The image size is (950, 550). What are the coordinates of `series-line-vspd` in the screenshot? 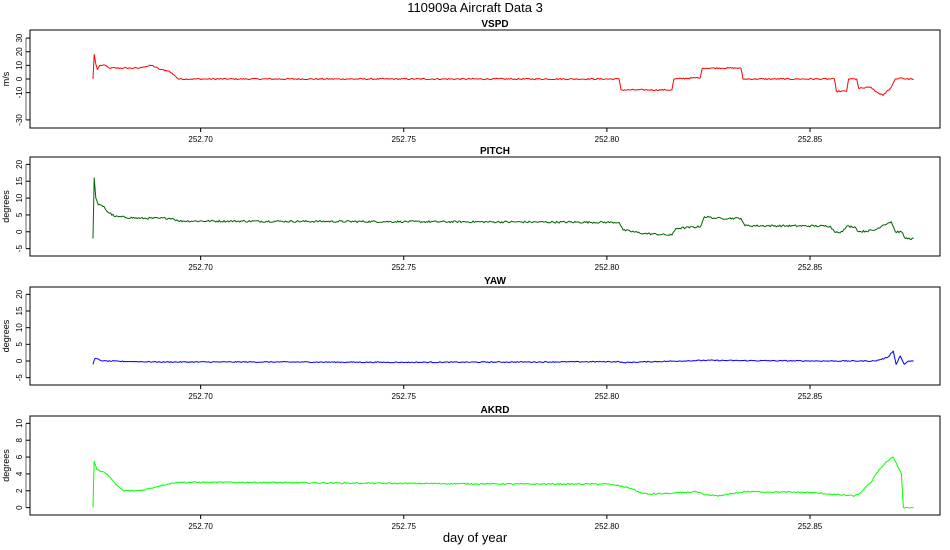 It's located at (503, 74).